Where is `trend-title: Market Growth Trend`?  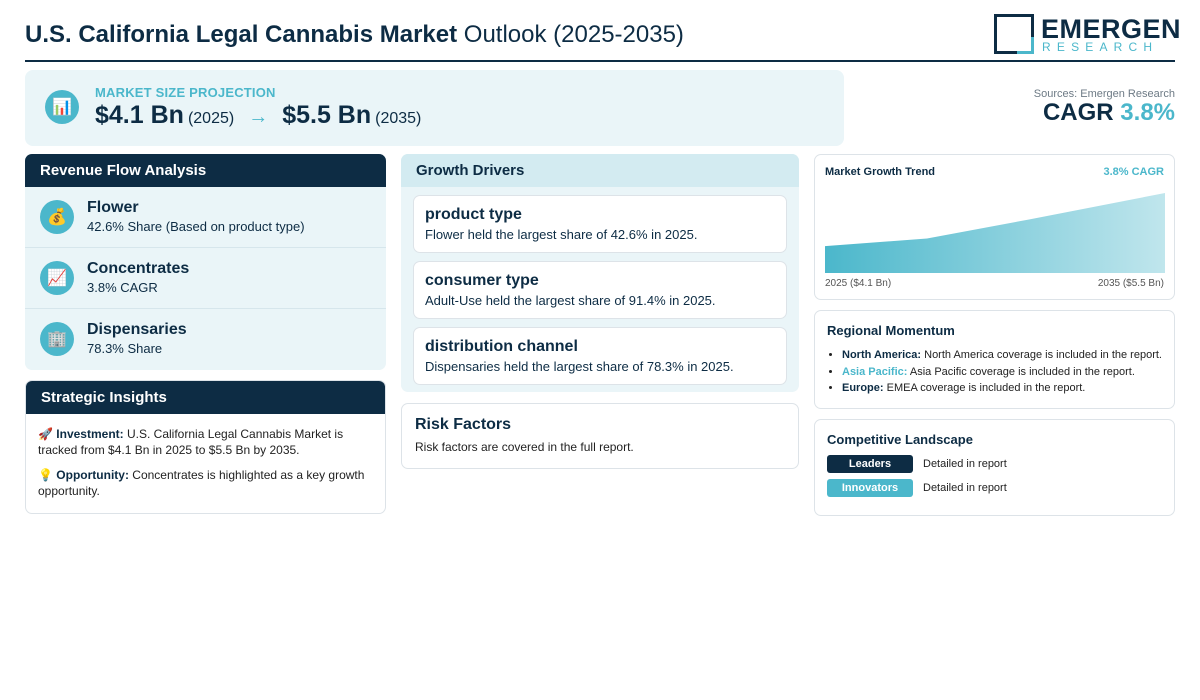
trend-title: Market Growth Trend is located at coordinates (880, 172).